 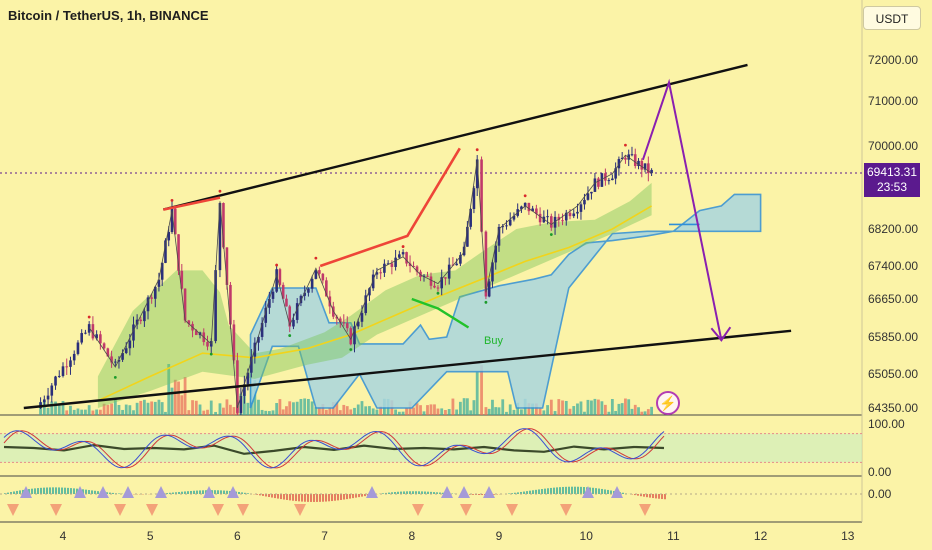 What do you see at coordinates (407, 369) in the screenshot?
I see `trendline-lower` at bounding box center [407, 369].